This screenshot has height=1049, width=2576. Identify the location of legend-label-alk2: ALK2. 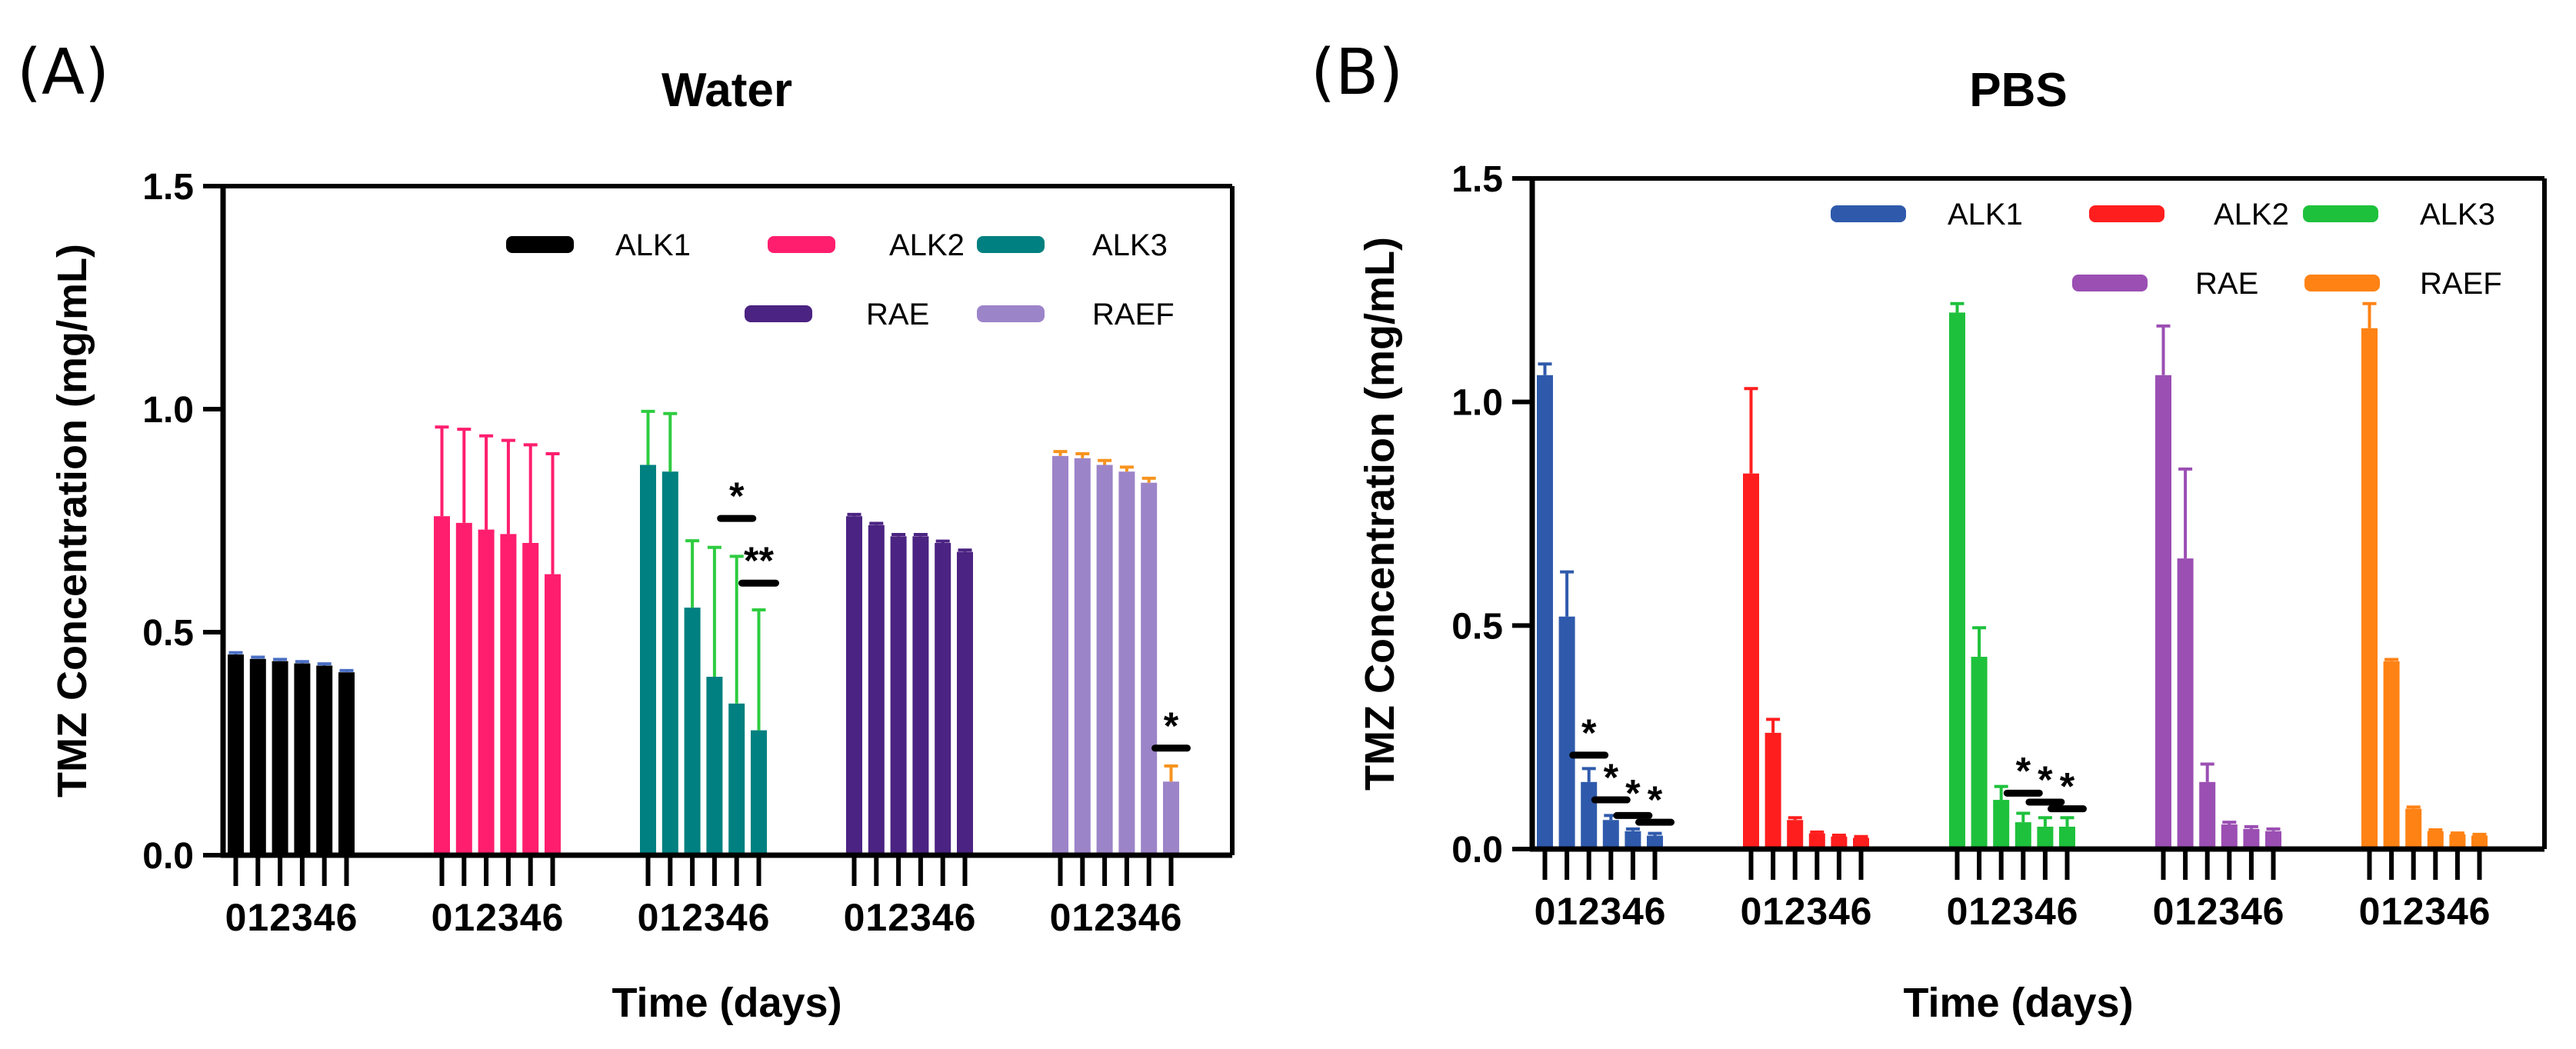
(927, 245).